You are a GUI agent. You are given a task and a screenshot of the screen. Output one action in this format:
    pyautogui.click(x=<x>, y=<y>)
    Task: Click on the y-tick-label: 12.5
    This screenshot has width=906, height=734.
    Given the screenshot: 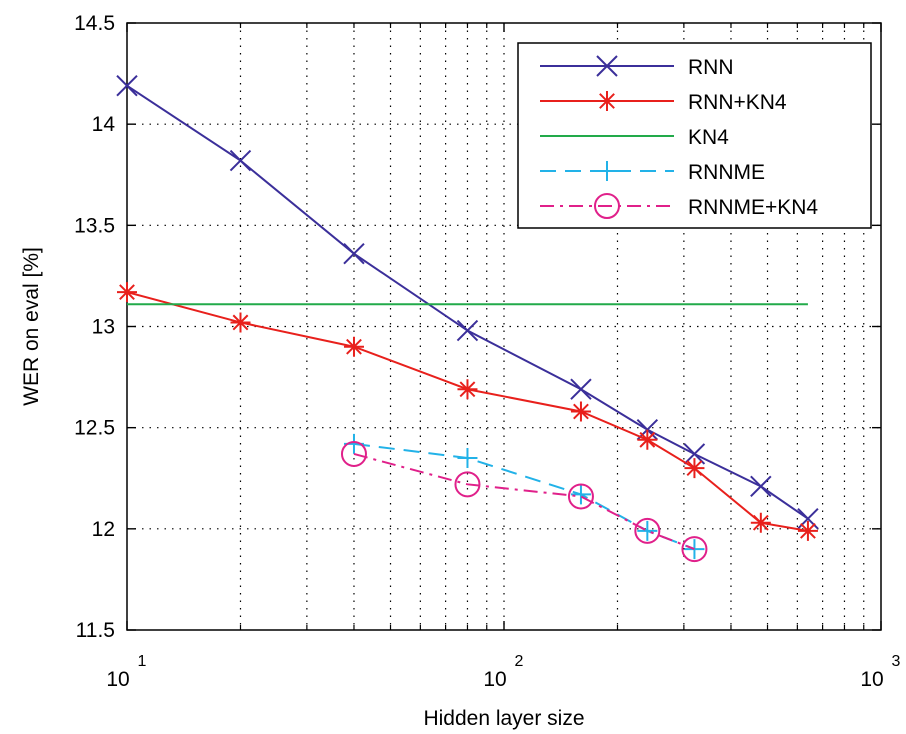 What is the action you would take?
    pyautogui.click(x=94, y=428)
    